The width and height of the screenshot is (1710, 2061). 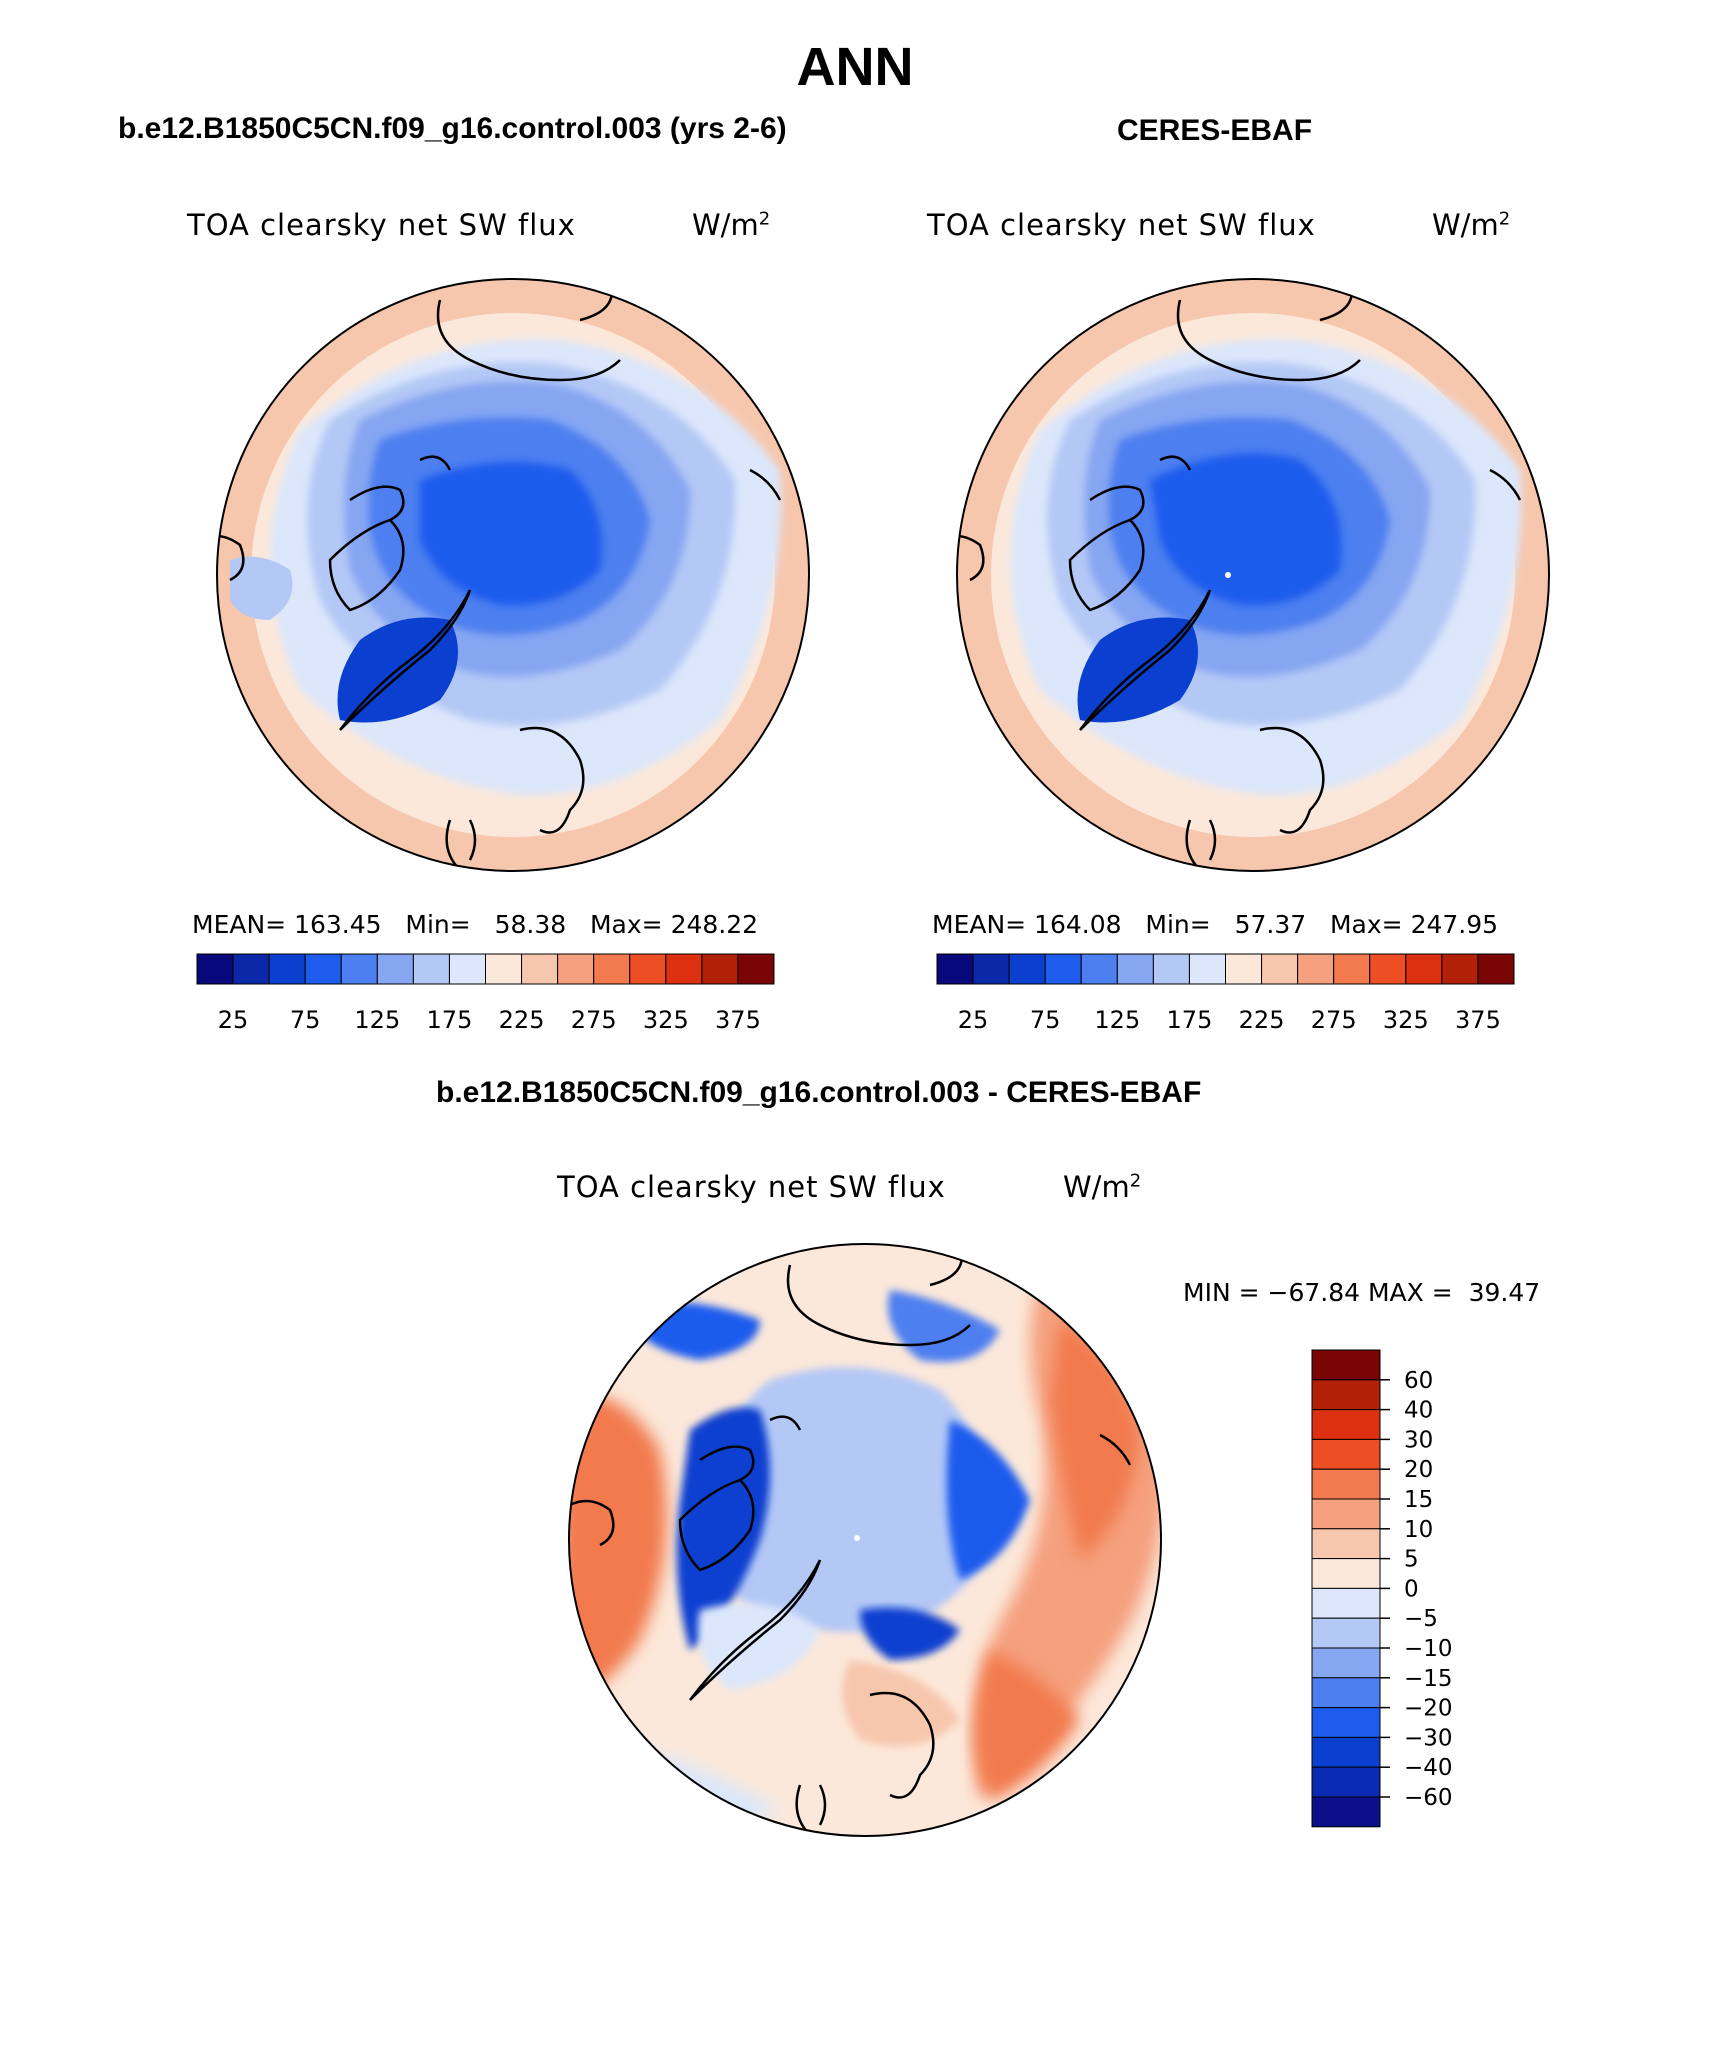 I want to click on min-value: 58.38, so click(x=530, y=924).